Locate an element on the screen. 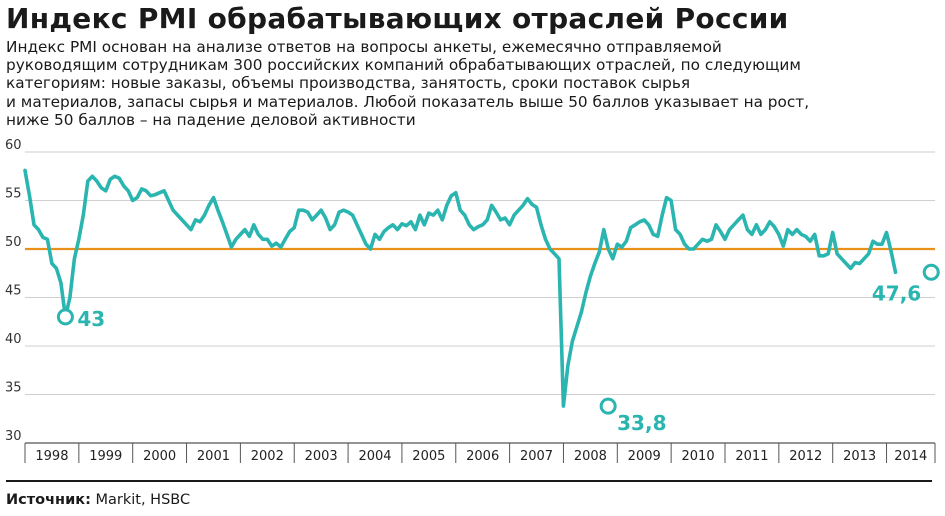 Image resolution: width=945 pixels, height=516 pixels. x-tick-label: 2006 is located at coordinates (482, 456).